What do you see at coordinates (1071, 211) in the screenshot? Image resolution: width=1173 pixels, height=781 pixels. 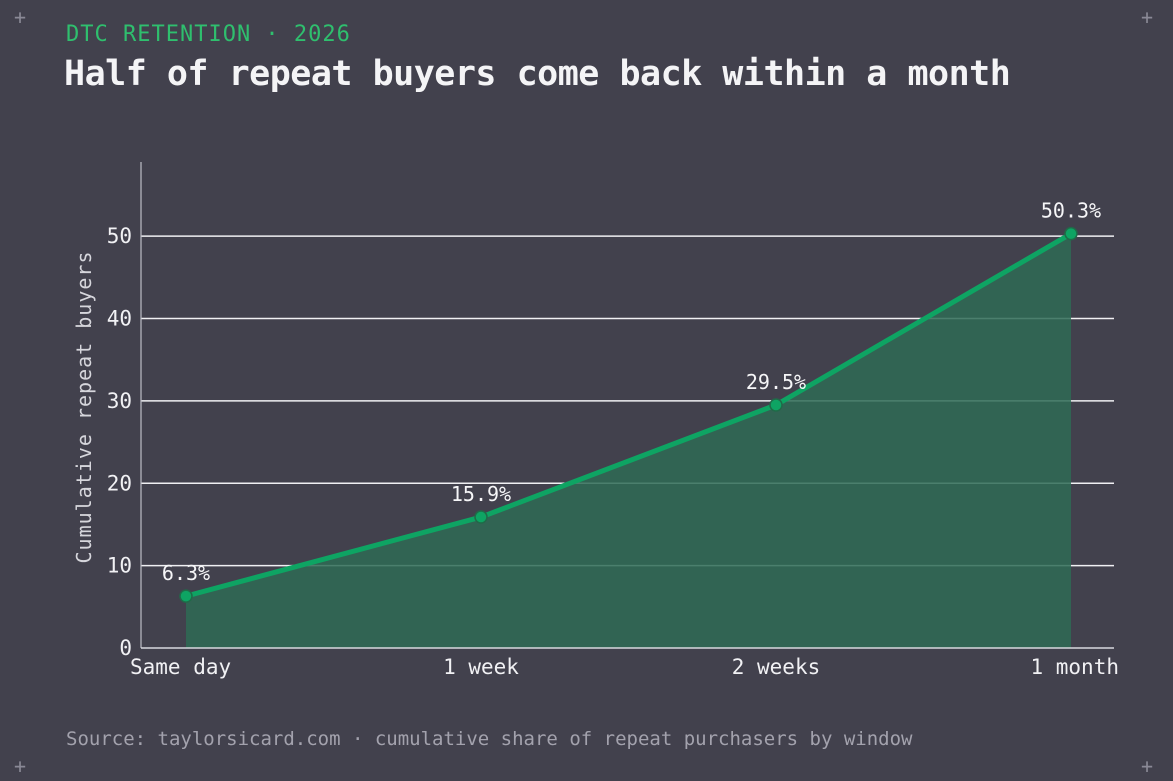 I see `data-label-4: 50.3%` at bounding box center [1071, 211].